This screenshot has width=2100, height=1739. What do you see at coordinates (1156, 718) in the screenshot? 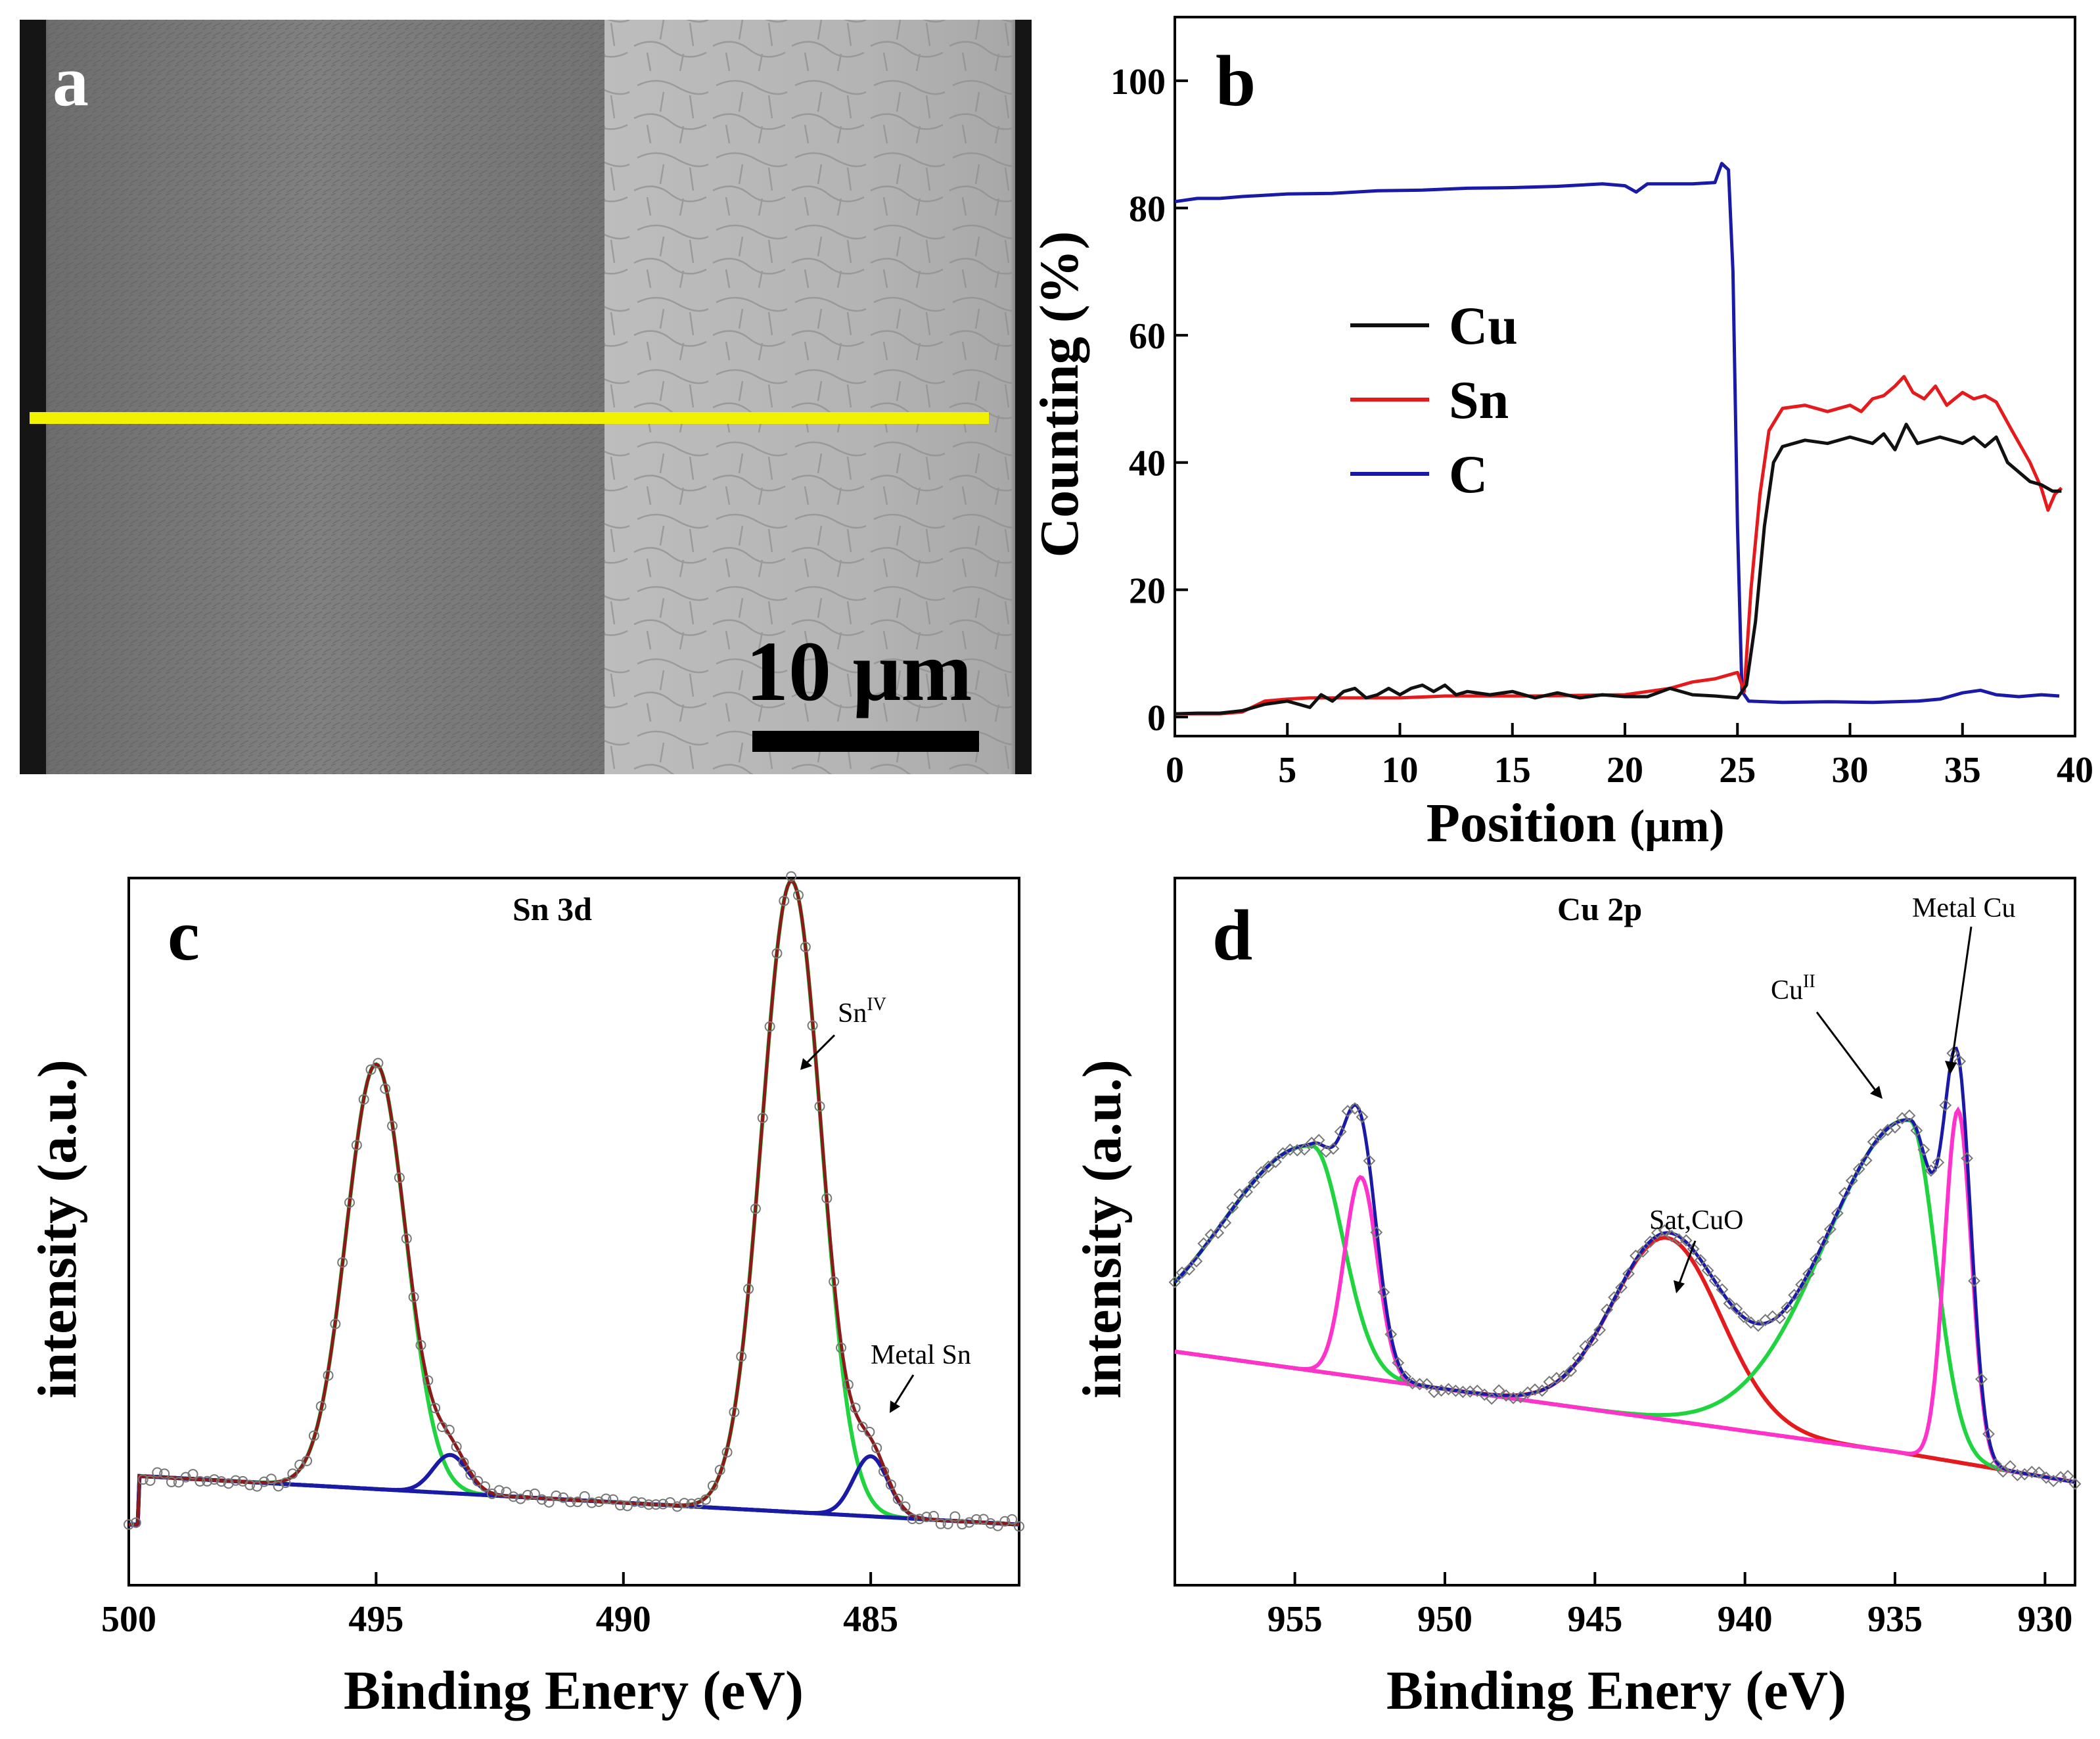
I see `y-tick-label-b: 0` at bounding box center [1156, 718].